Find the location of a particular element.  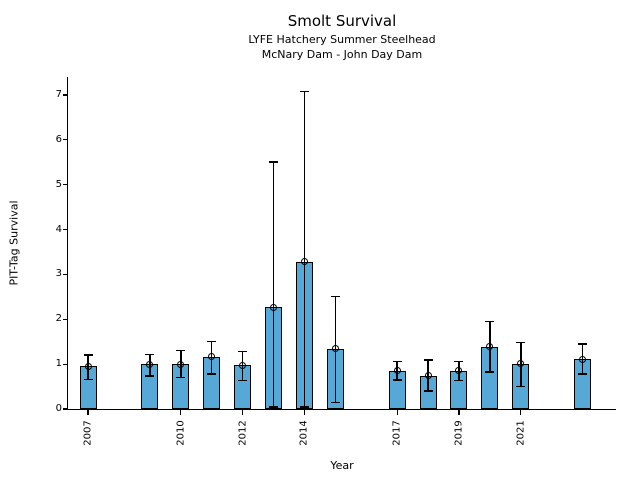

bar-value-marker-2015 is located at coordinates (335, 349).